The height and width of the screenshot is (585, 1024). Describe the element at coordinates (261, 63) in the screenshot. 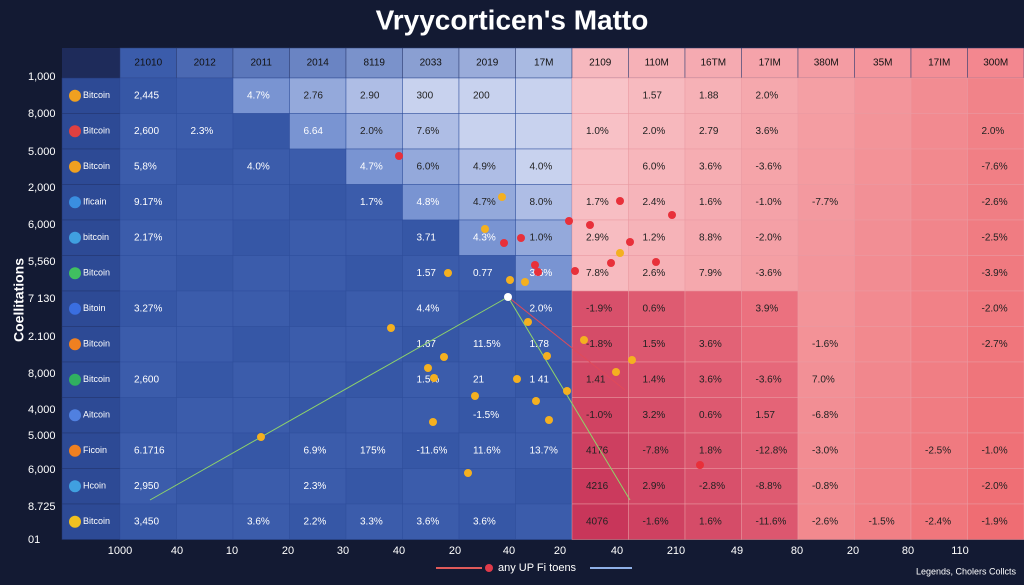

I see `header-label: 2011` at that location.